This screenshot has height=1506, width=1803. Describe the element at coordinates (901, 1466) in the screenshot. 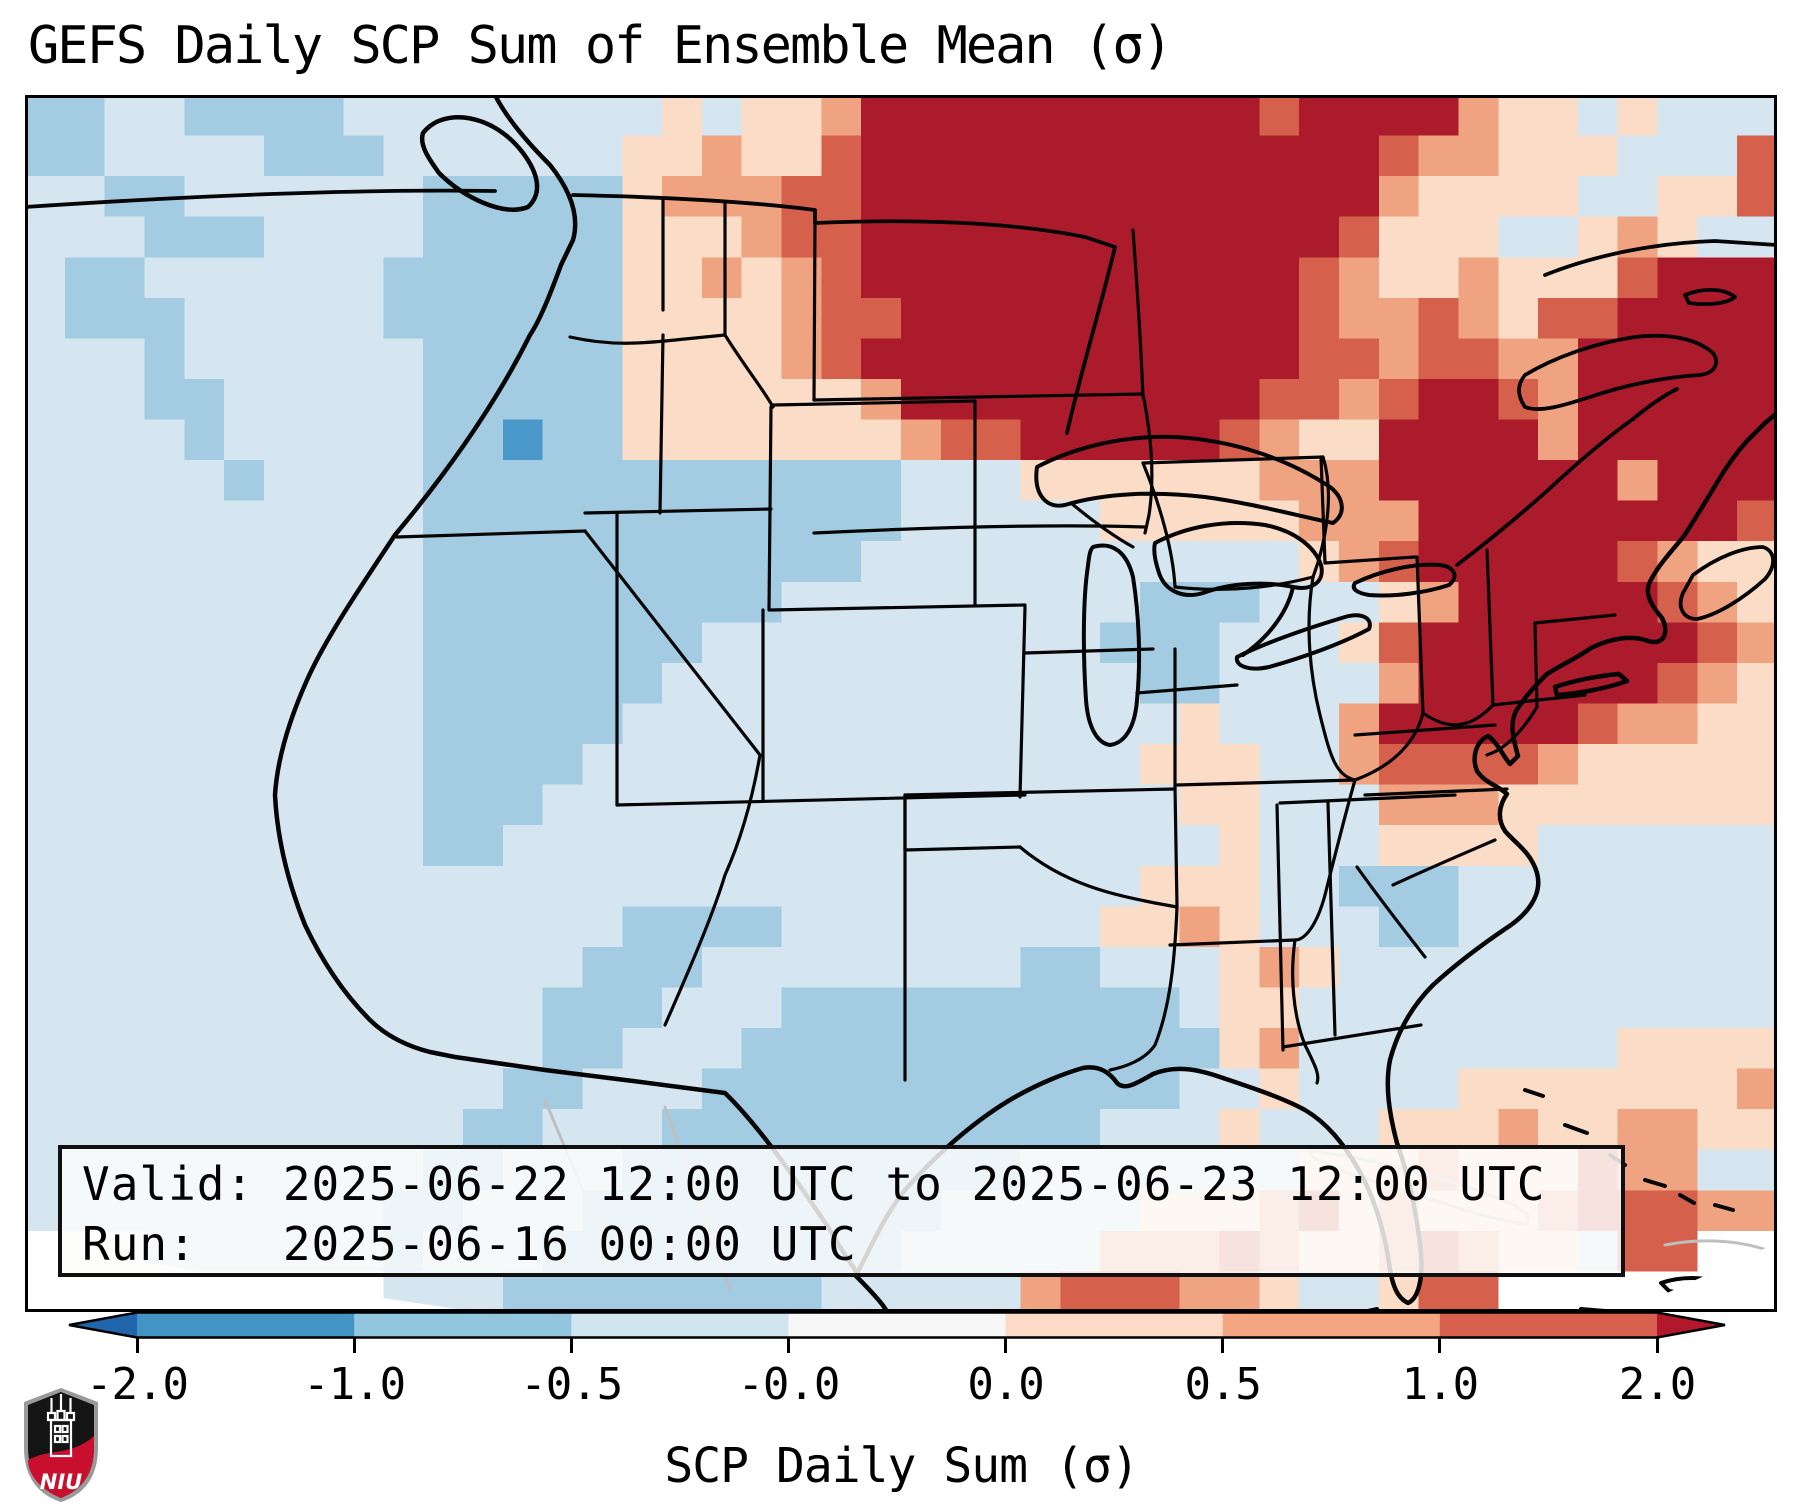

I see `colorbar-axis-label: SCP Daily Sum (σ)` at that location.